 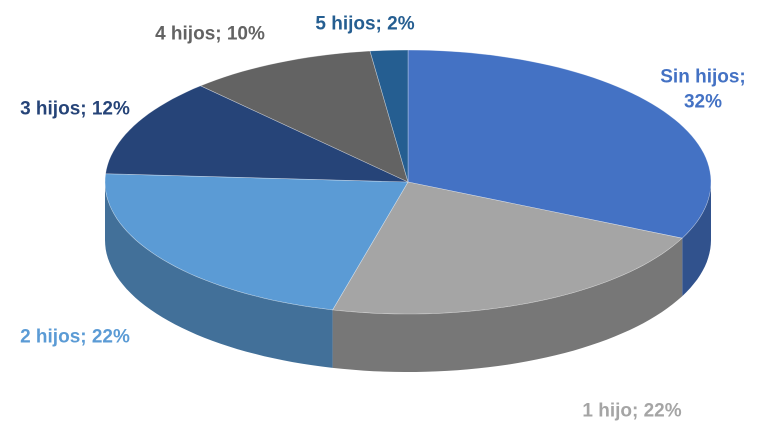 I want to click on data-label: Sin hijos; 32%, so click(x=703, y=89).